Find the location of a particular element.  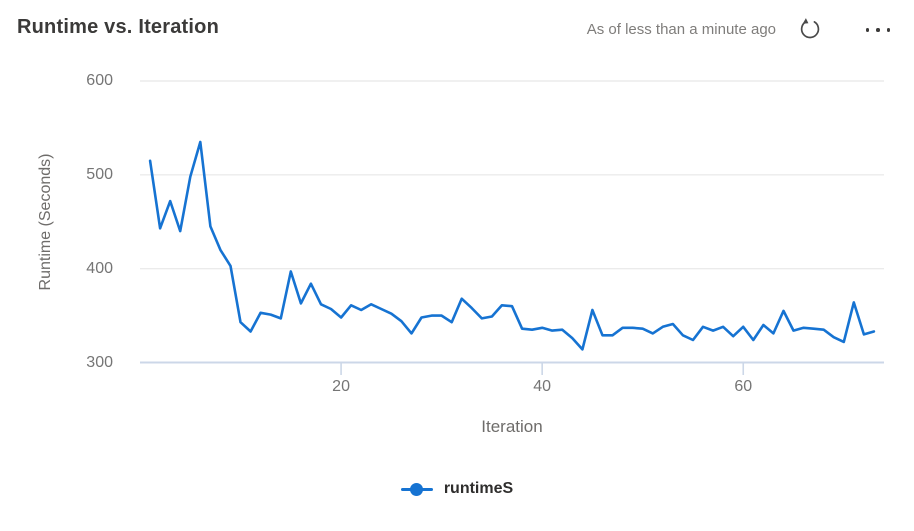

refresh-button is located at coordinates (810, 30).